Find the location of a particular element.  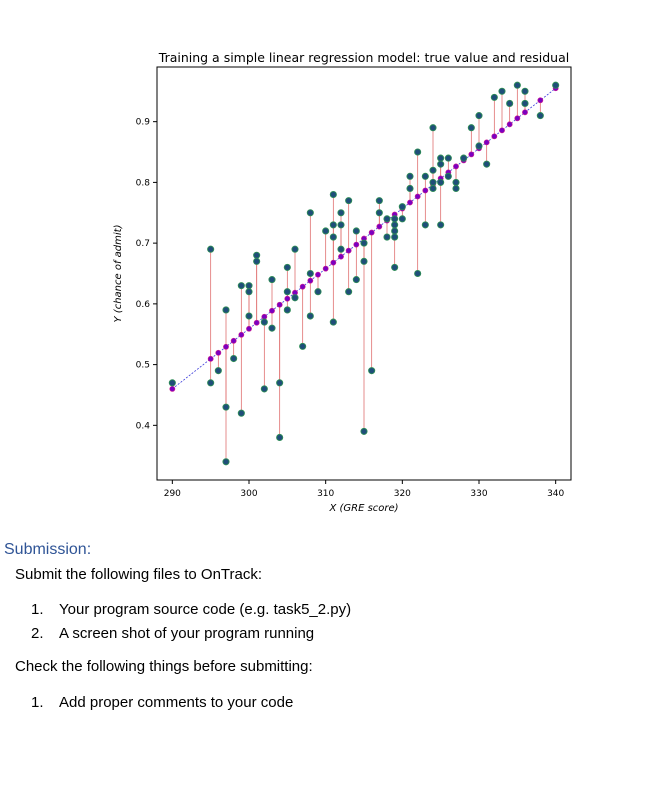

y-axis-label: Y (chance of admit) is located at coordinates (118, 274).